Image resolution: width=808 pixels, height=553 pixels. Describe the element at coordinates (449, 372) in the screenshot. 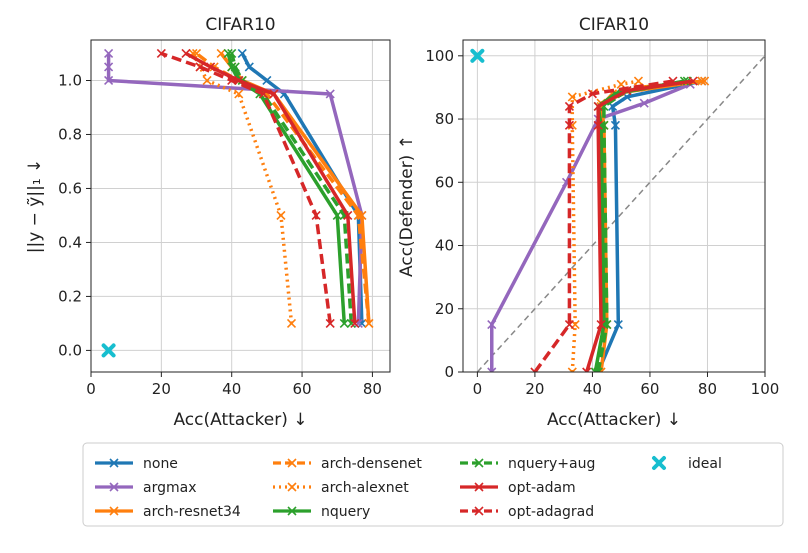

I see `y-tick-label: 0` at that location.